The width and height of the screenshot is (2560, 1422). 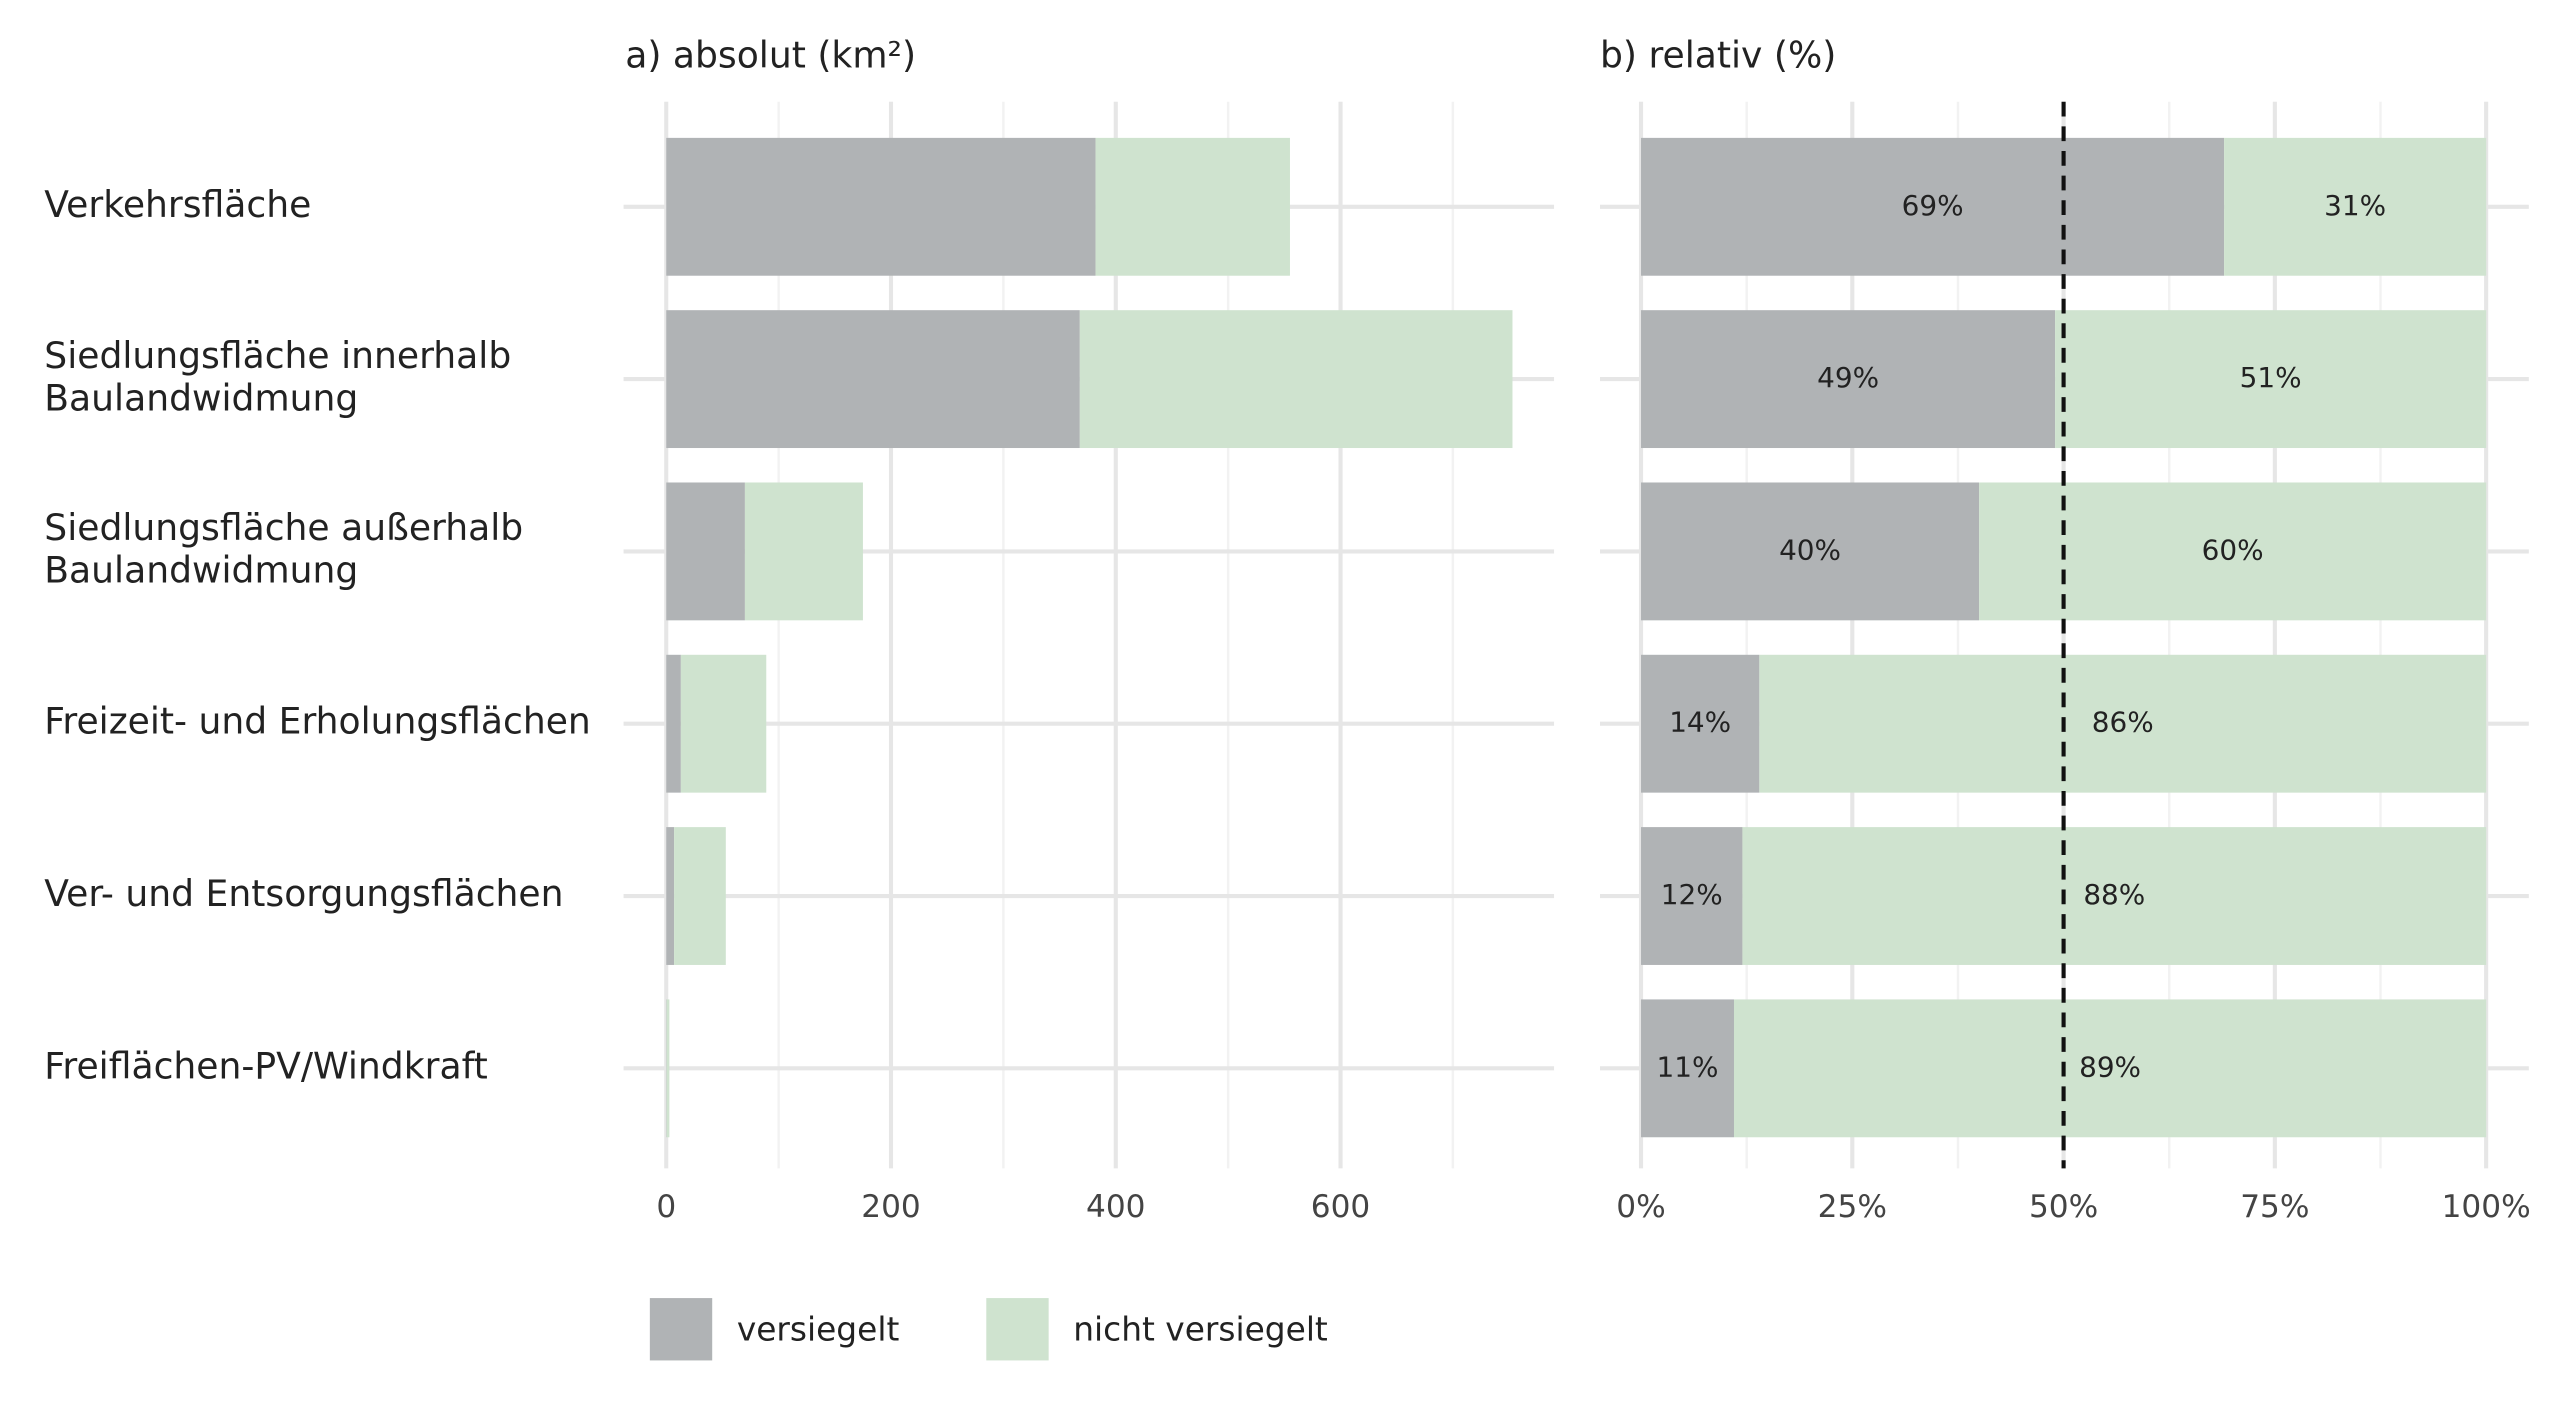 I want to click on x-tick-label: 400, so click(x=1115, y=1207).